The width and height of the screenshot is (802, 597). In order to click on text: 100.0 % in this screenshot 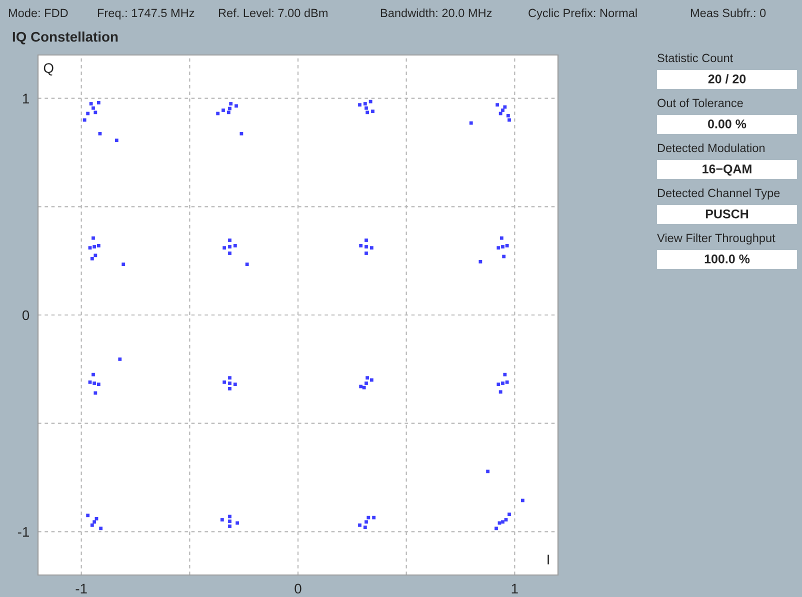, I will do `click(727, 259)`.